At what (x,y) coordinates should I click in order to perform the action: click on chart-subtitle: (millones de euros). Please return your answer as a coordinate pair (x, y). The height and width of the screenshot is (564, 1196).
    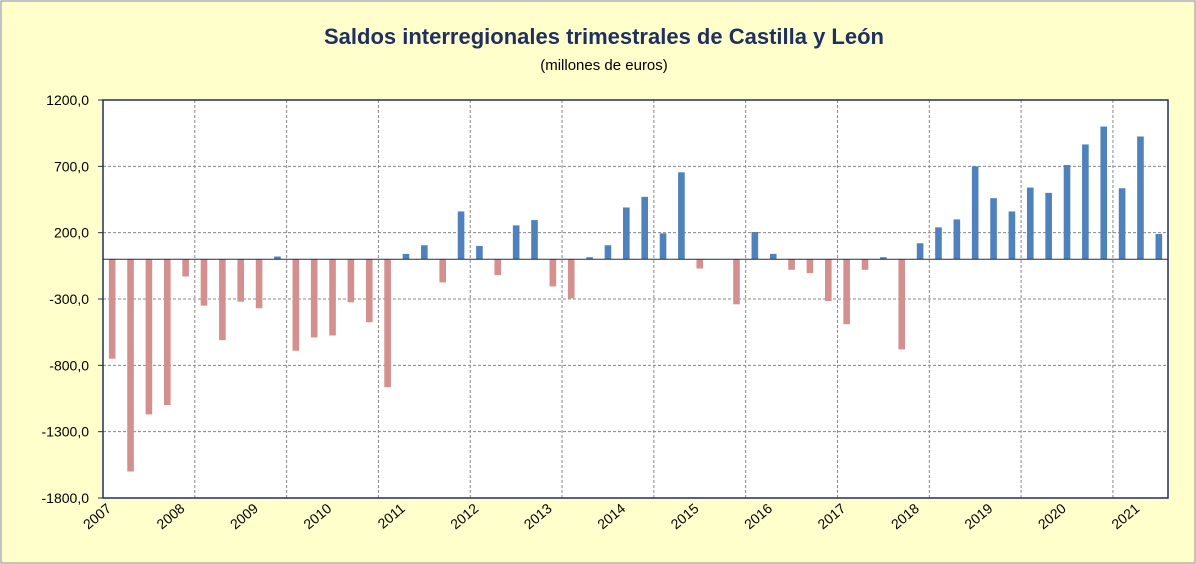
    Looking at the image, I should click on (604, 65).